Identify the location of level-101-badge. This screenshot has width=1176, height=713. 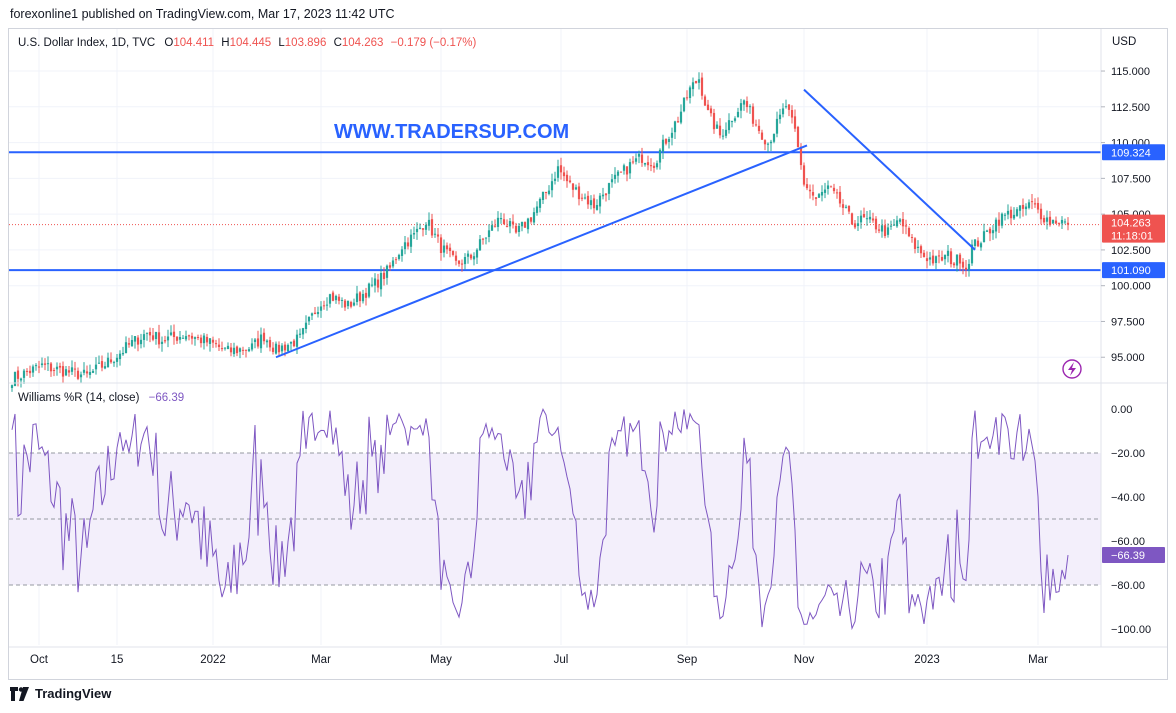
(1133, 270).